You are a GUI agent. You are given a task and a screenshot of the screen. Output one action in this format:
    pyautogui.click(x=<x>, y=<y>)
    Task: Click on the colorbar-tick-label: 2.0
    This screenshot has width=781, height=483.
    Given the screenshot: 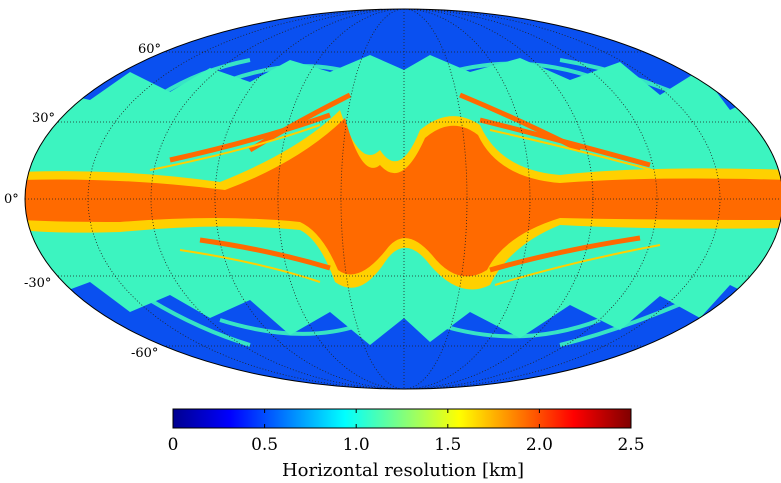 What is the action you would take?
    pyautogui.click(x=539, y=445)
    